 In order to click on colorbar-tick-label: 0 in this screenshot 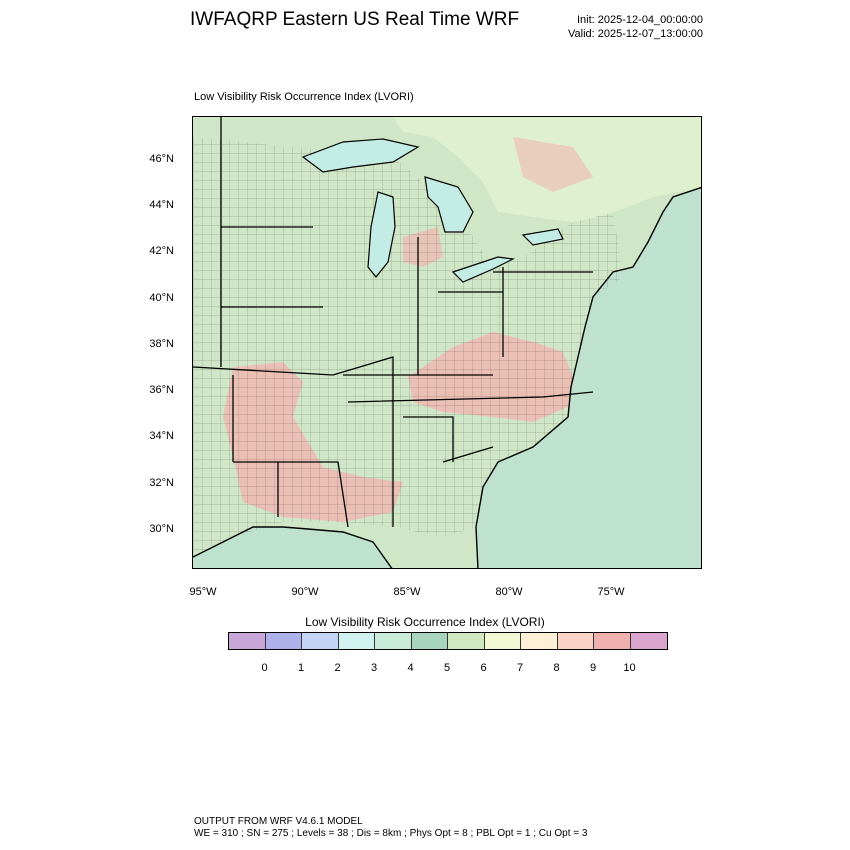, I will do `click(264, 668)`.